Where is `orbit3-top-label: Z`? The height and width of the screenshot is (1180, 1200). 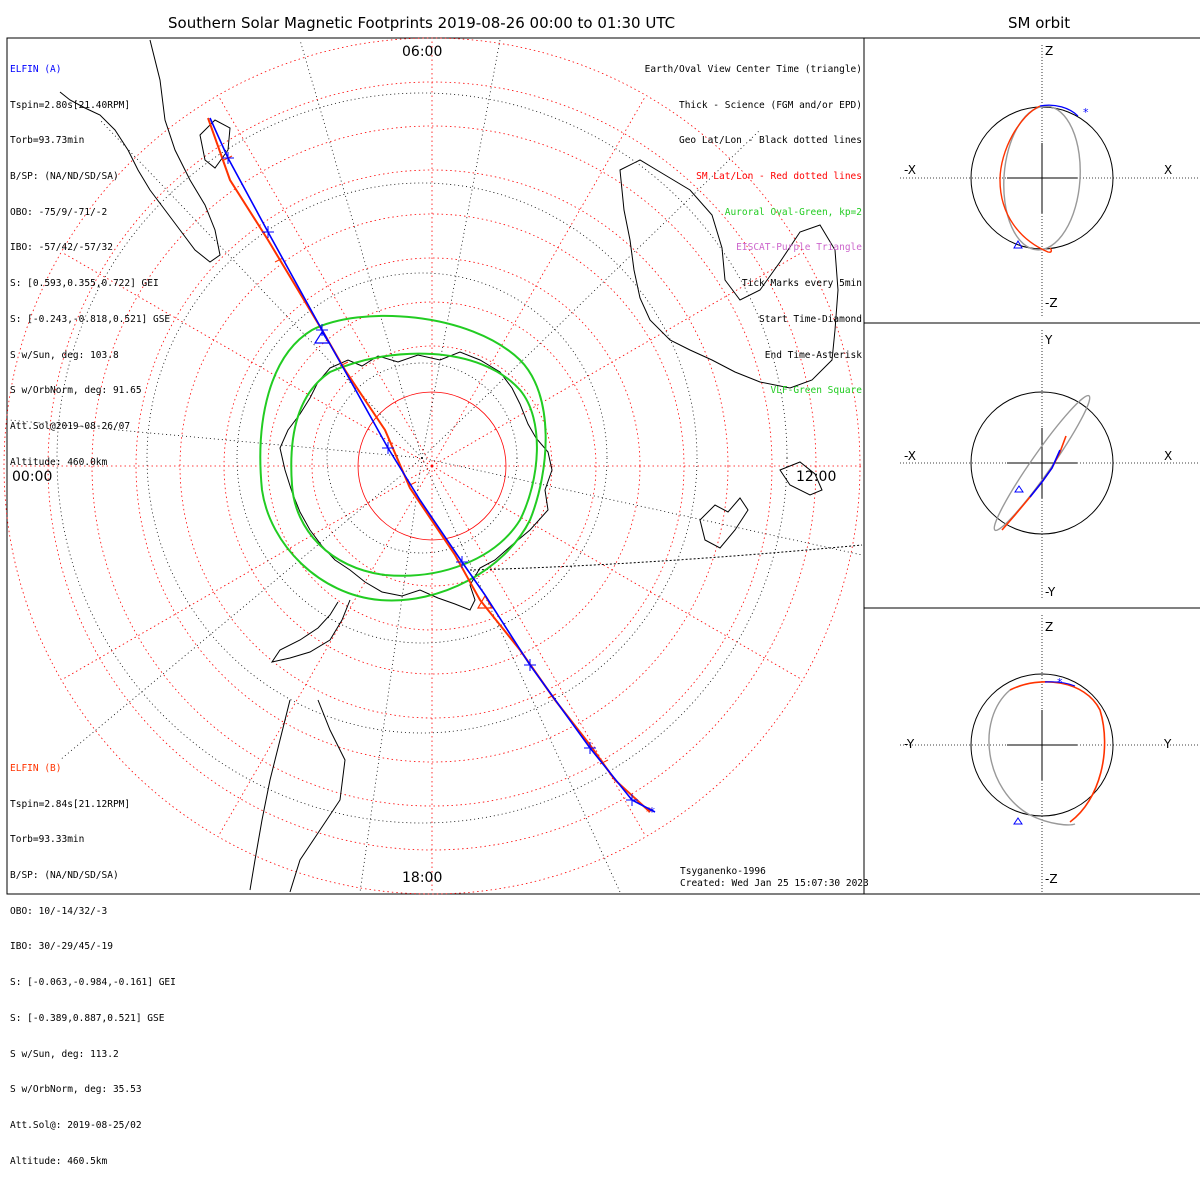
orbit3-top-label: Z is located at coordinates (1049, 627).